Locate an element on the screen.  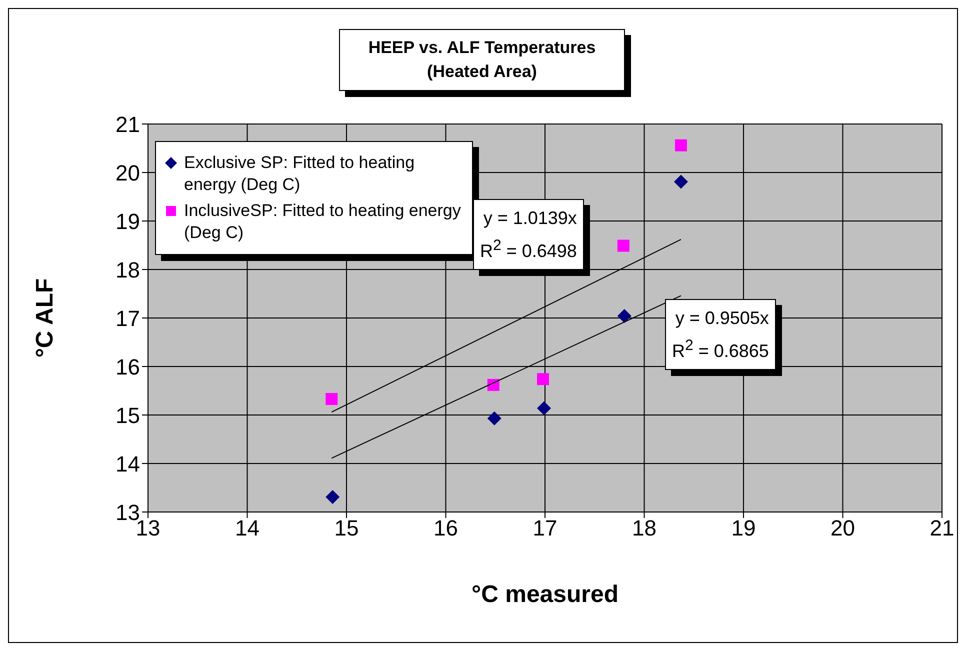
x-tick-label: 14 is located at coordinates (247, 528).